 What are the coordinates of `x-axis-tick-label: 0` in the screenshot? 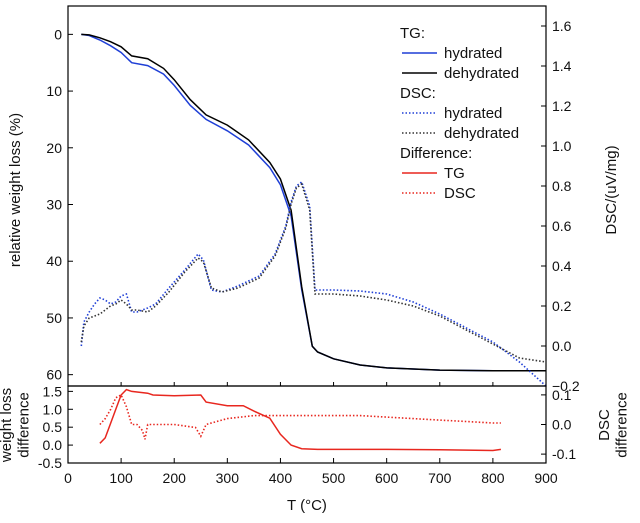 It's located at (68, 478).